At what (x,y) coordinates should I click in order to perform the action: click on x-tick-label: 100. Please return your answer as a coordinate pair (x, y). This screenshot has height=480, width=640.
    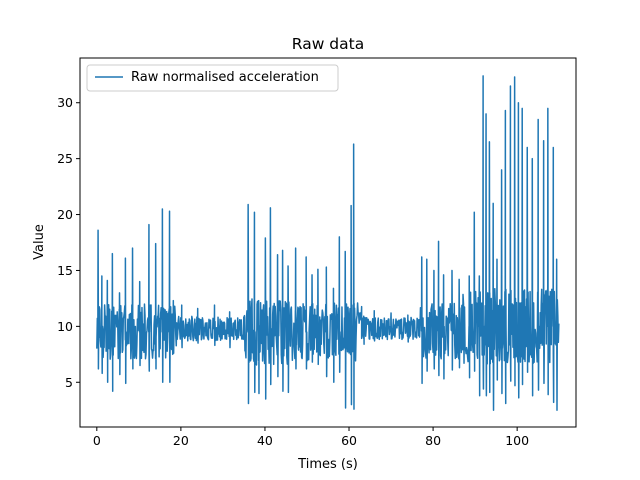
    Looking at the image, I should click on (517, 440).